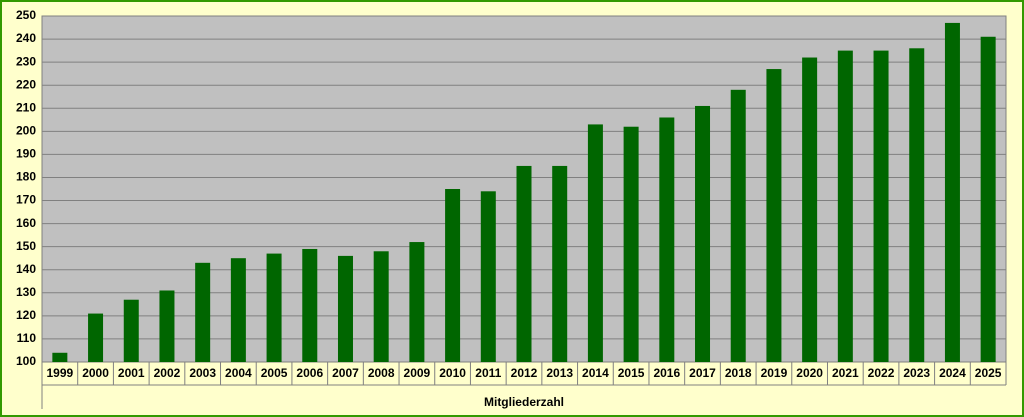 Image resolution: width=1024 pixels, height=417 pixels. I want to click on x-tick-label: 2014, so click(595, 373).